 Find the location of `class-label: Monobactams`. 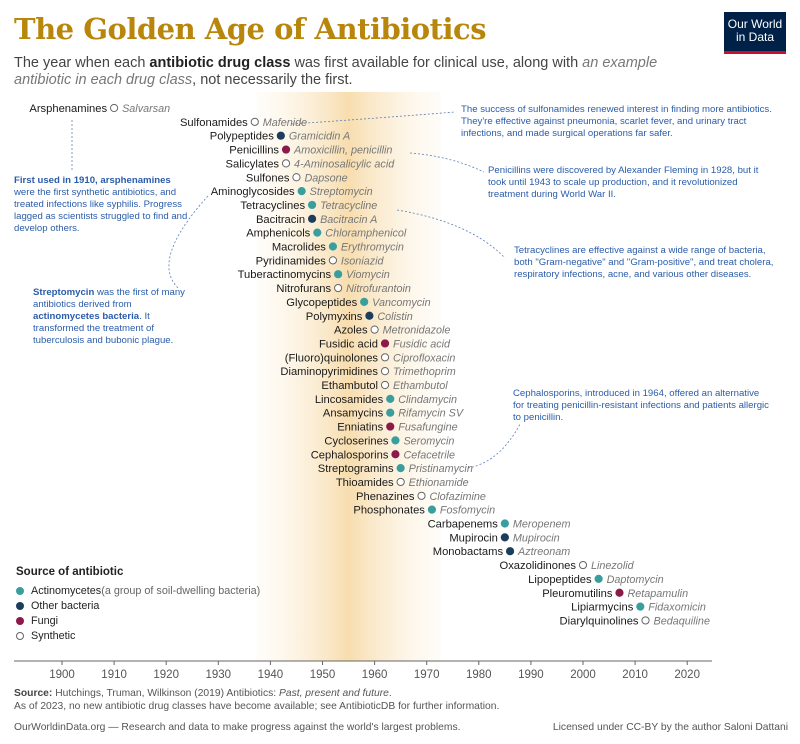

class-label: Monobactams is located at coordinates (468, 552).